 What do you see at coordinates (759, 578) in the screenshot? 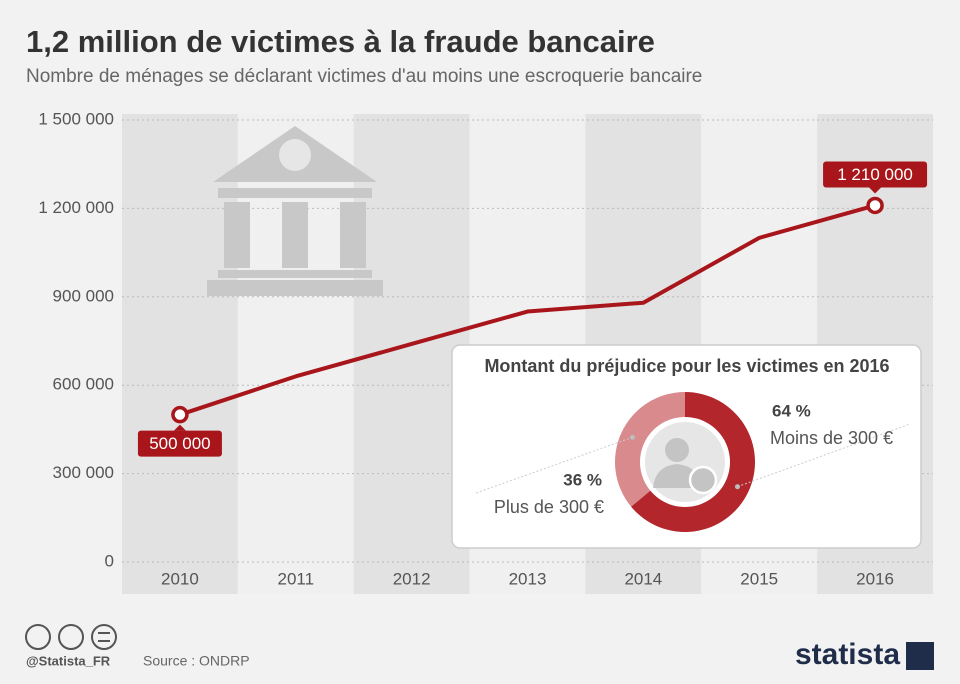
I see `x-tick-label: 2015` at bounding box center [759, 578].